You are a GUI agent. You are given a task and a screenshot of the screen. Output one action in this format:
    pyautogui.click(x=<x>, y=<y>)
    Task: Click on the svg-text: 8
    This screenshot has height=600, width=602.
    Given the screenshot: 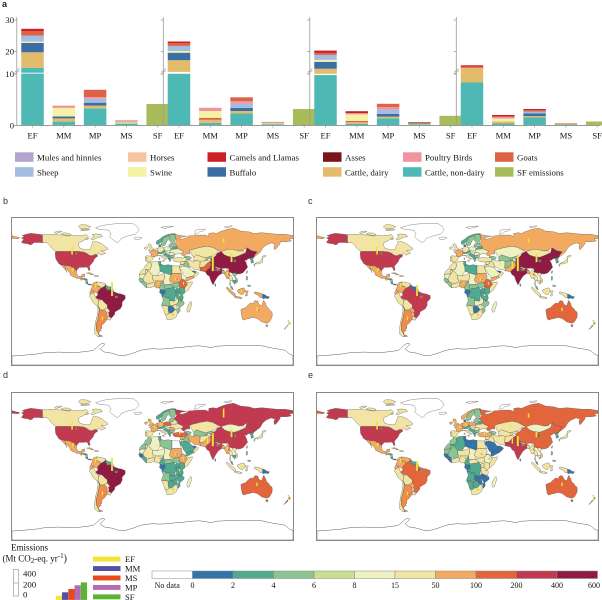 What is the action you would take?
    pyautogui.click(x=355, y=585)
    